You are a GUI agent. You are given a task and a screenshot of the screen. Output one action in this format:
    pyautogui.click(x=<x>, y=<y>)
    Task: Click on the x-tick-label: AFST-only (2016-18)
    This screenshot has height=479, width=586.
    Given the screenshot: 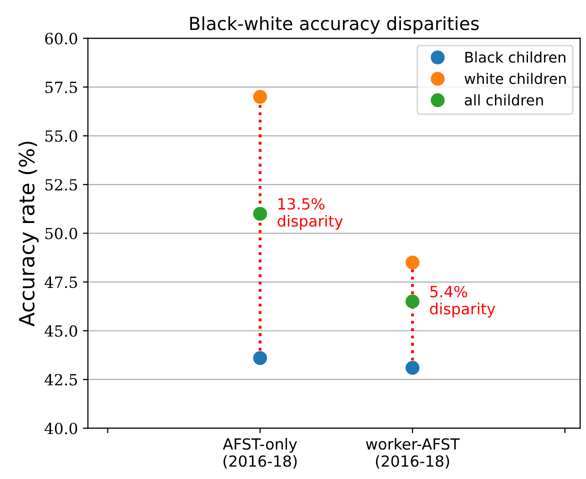 What is the action you would take?
    pyautogui.click(x=260, y=453)
    